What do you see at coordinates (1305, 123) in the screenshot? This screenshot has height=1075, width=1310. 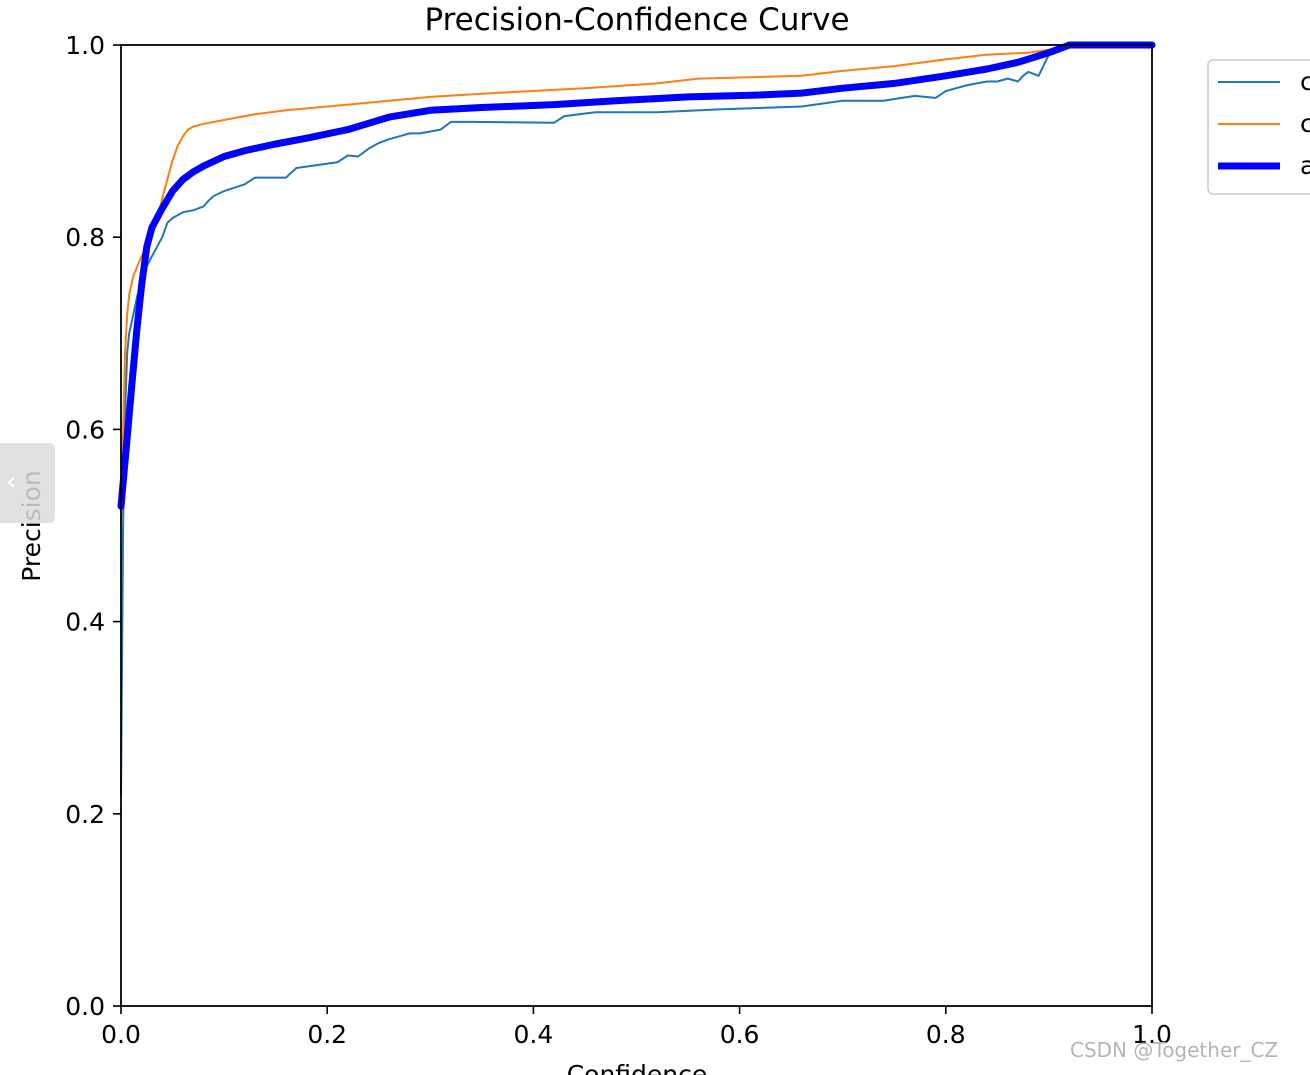 I see `legend-label-1: c` at bounding box center [1305, 123].